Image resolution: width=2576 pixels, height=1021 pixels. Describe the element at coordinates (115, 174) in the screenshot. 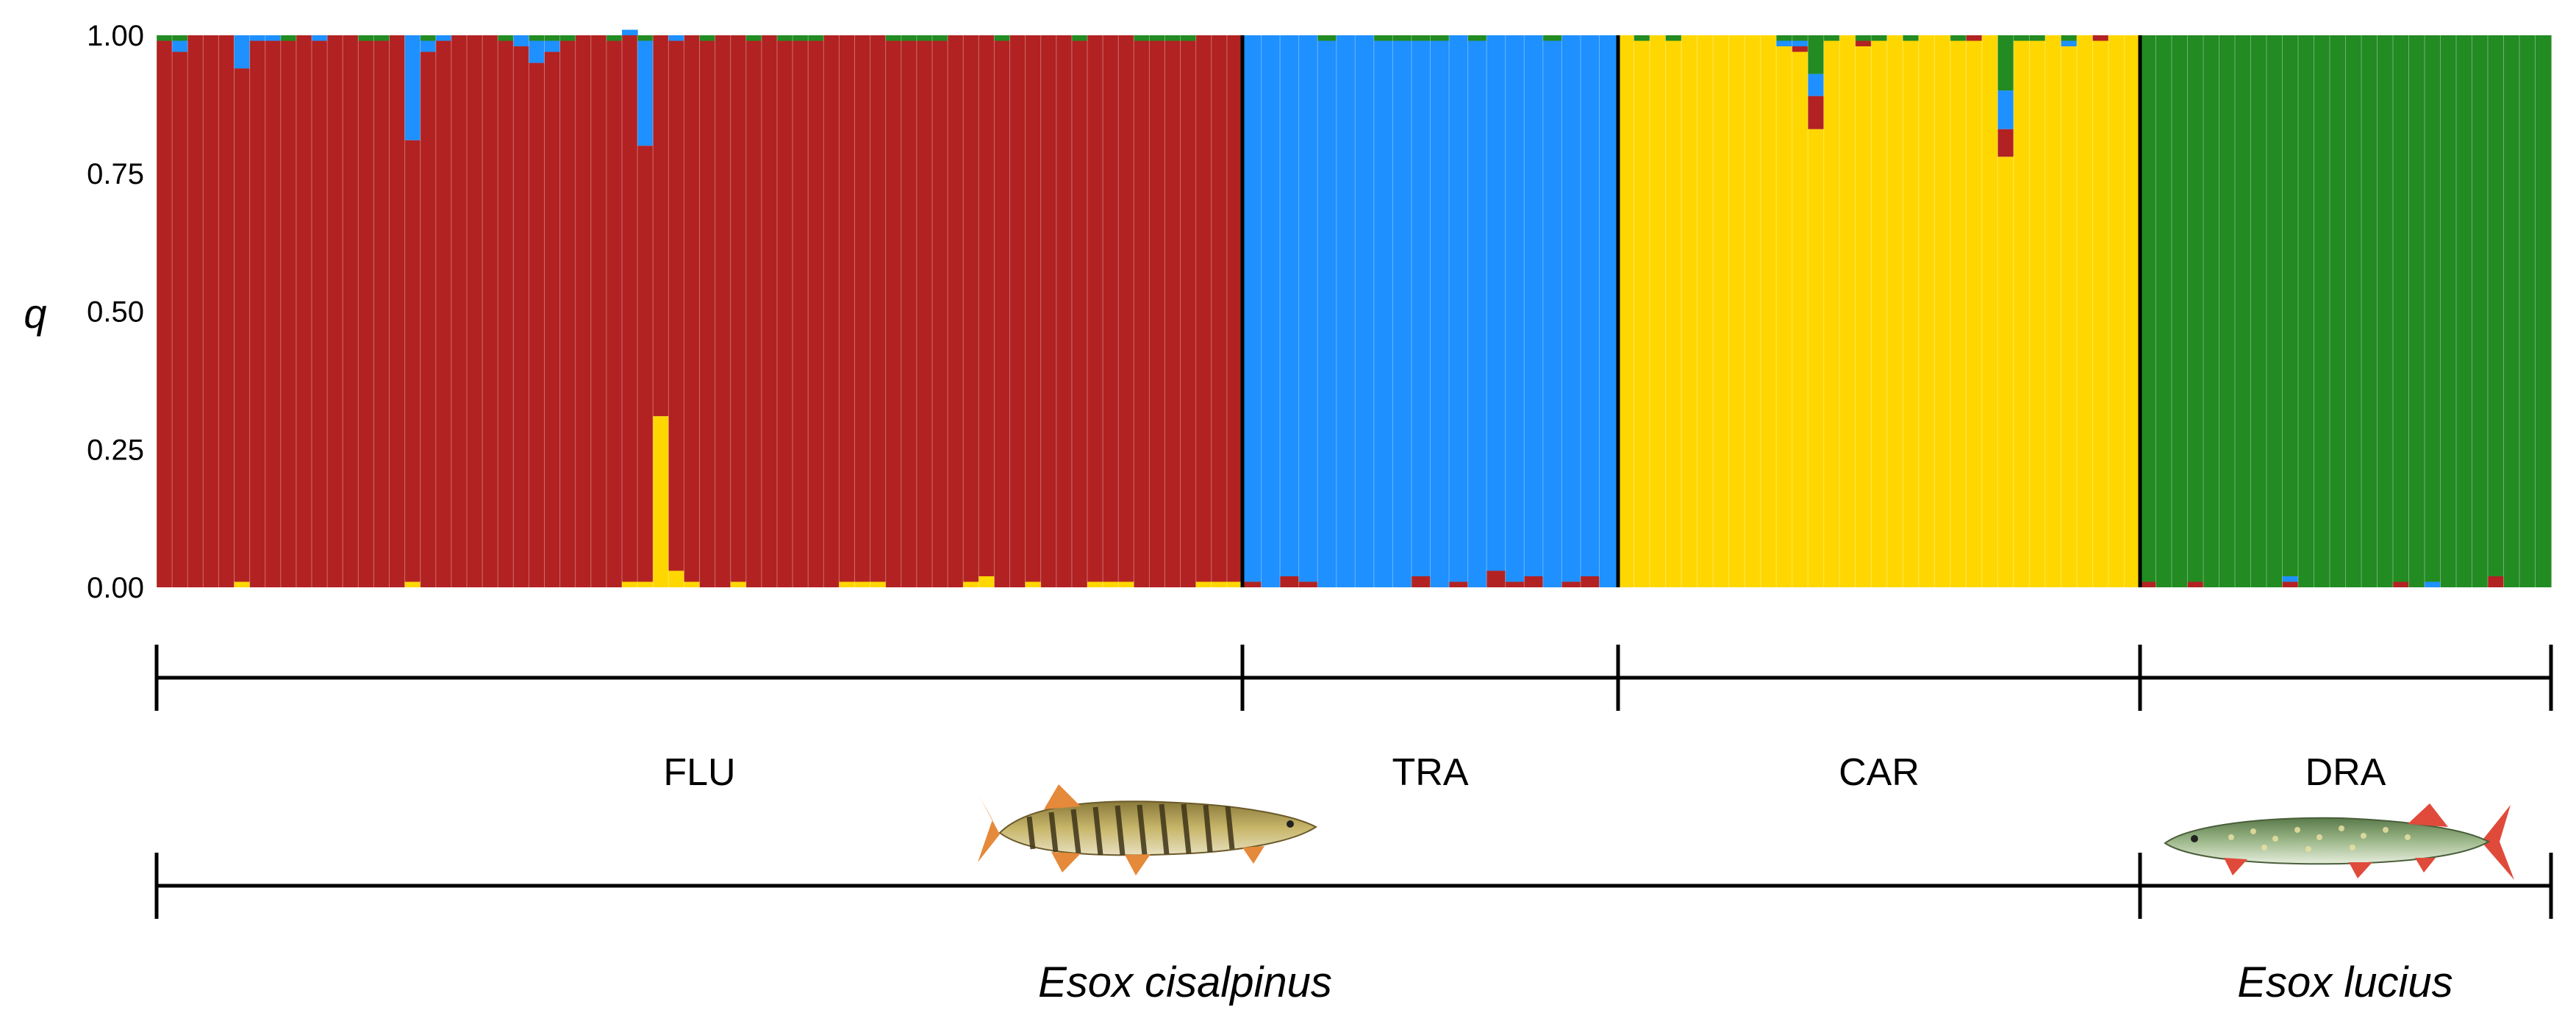

I see `y-tick-label: 0.75` at that location.